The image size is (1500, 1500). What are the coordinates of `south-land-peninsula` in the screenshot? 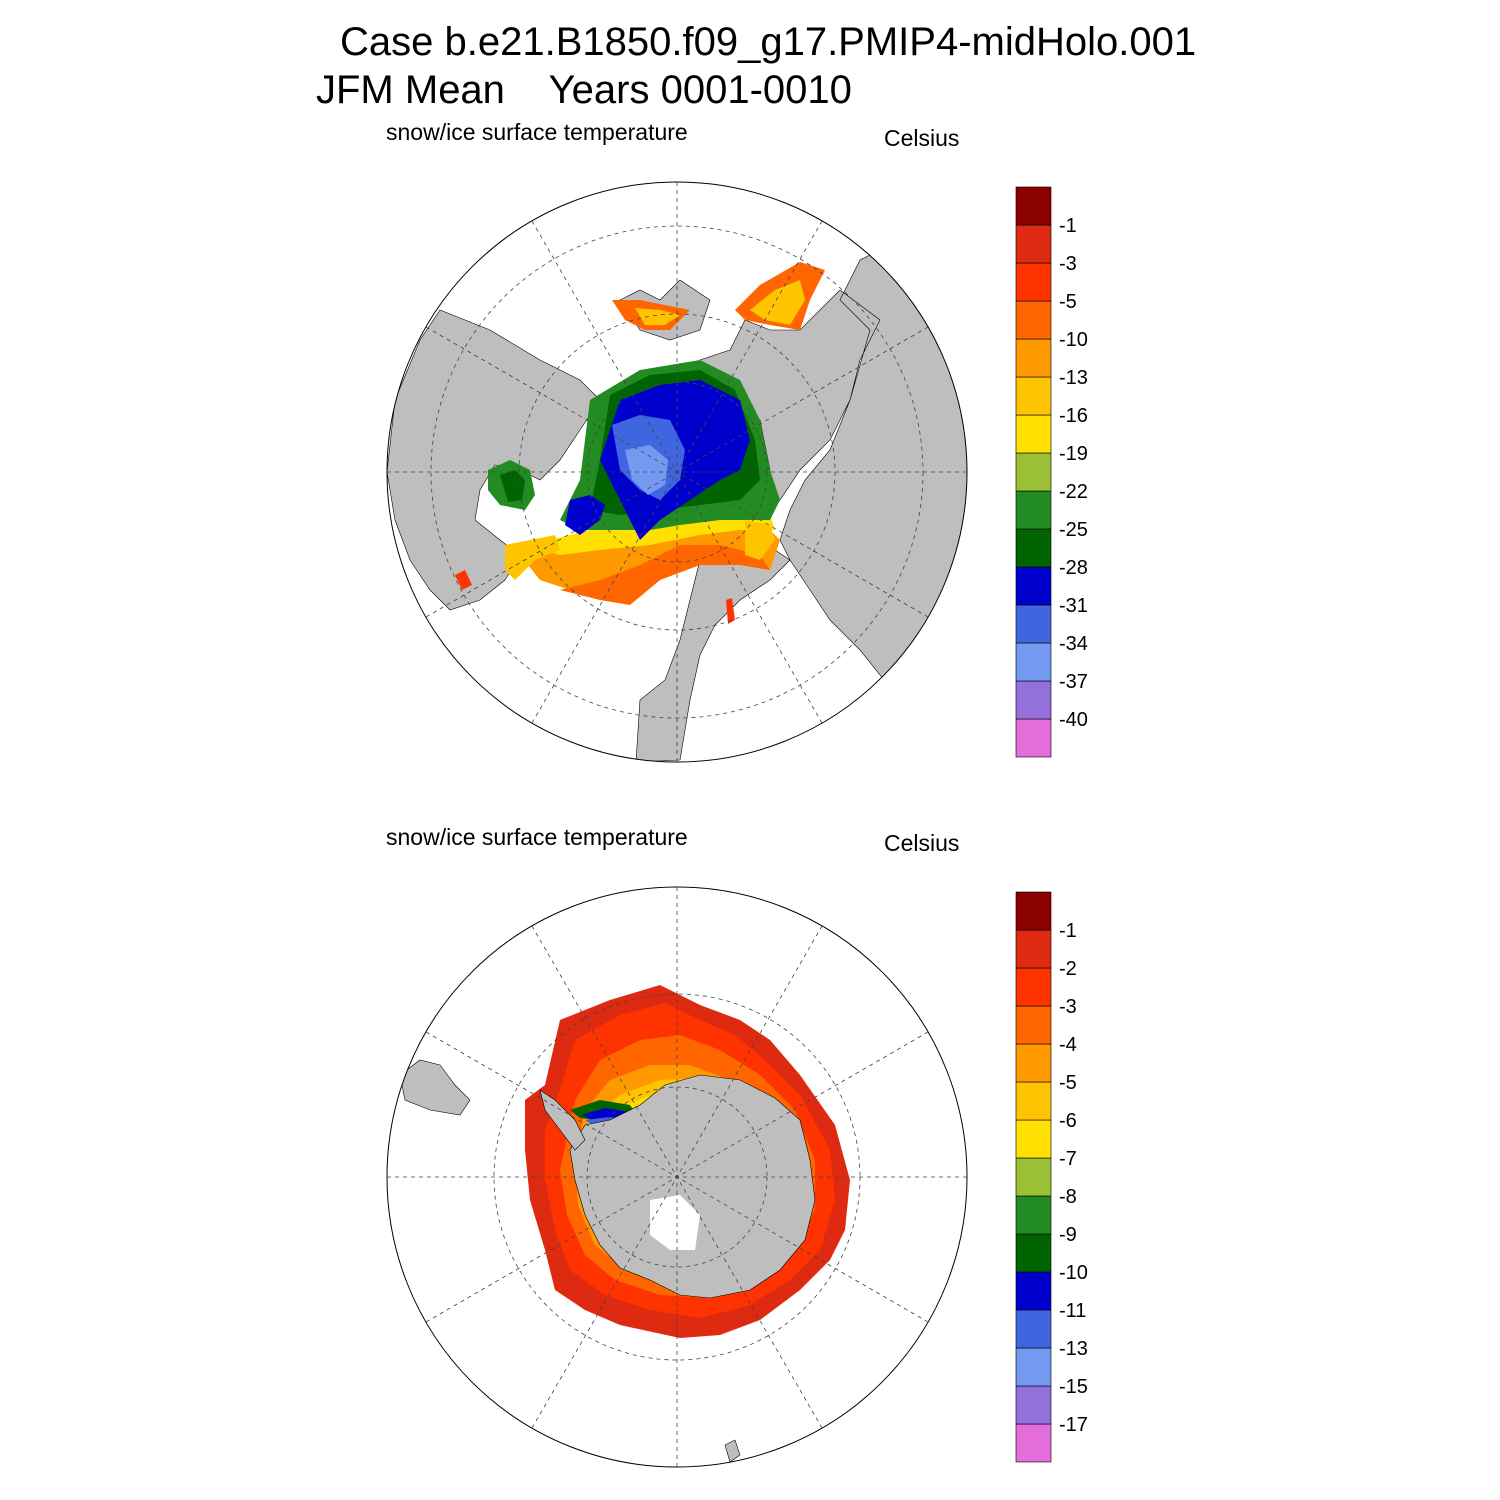 It's located at (562, 1120).